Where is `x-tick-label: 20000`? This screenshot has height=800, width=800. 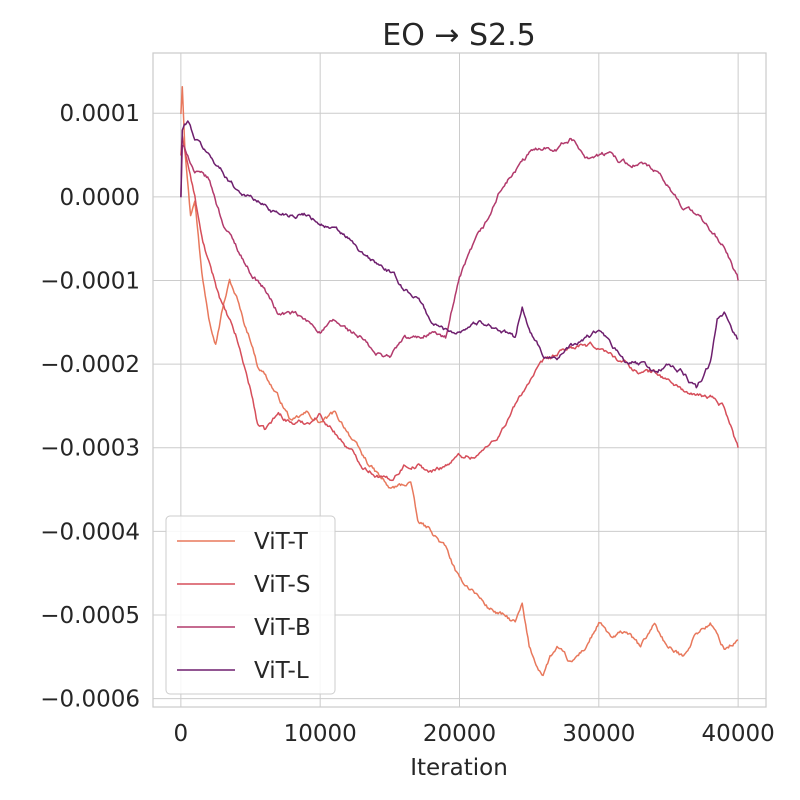
x-tick-label: 20000 is located at coordinates (459, 734).